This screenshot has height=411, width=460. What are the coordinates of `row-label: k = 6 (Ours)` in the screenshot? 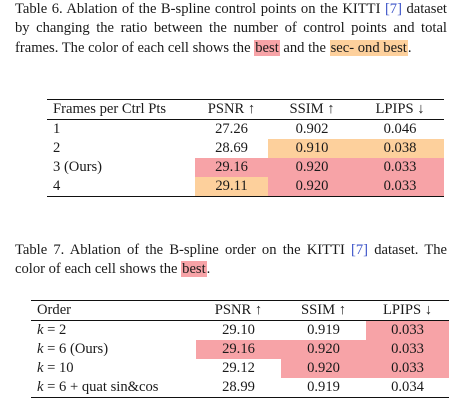 It's located at (113, 349).